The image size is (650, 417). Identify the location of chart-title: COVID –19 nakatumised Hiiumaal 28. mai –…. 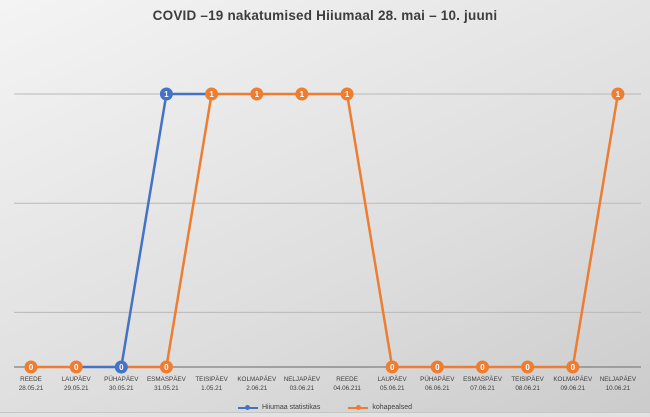
(325, 15).